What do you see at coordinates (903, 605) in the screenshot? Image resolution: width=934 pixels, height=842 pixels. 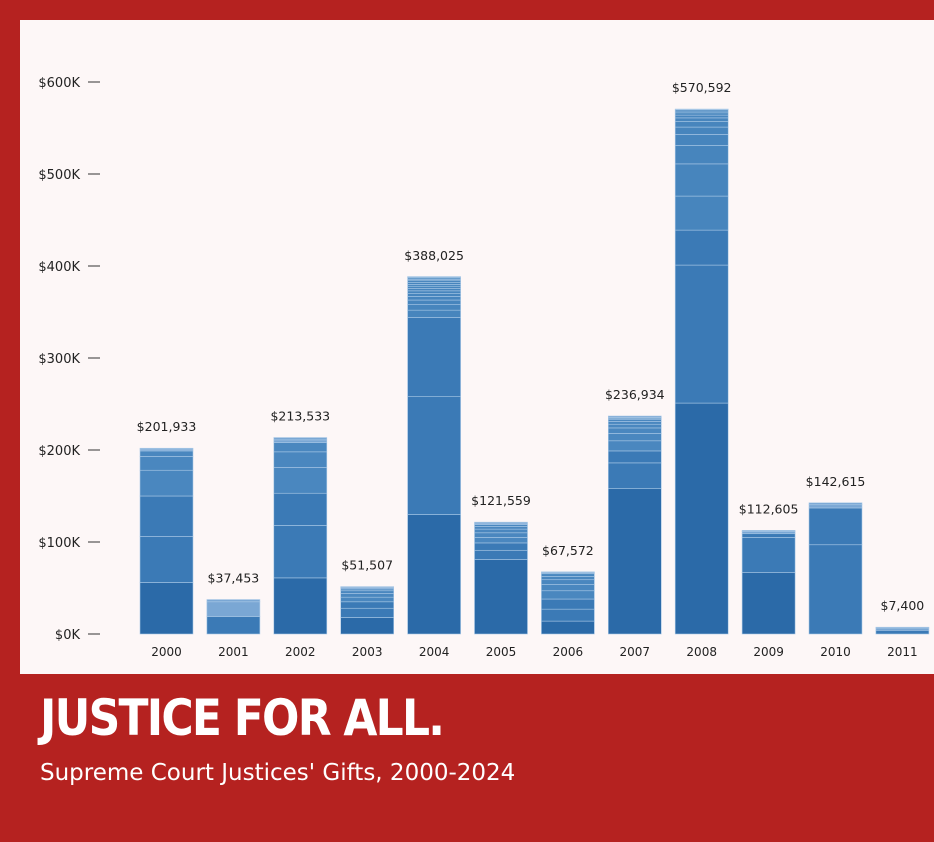 I see `data-label-2011: $7,400` at bounding box center [903, 605].